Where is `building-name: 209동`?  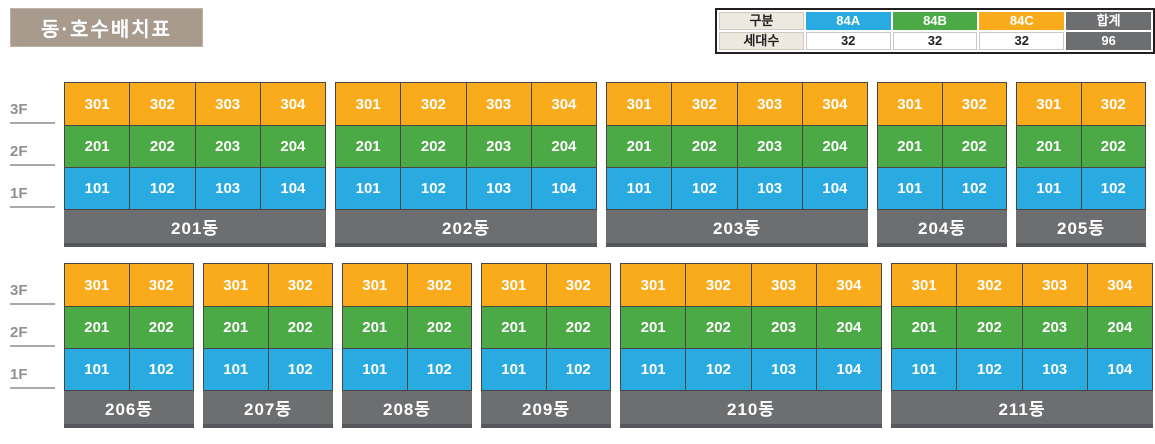
building-name: 209동 is located at coordinates (546, 409).